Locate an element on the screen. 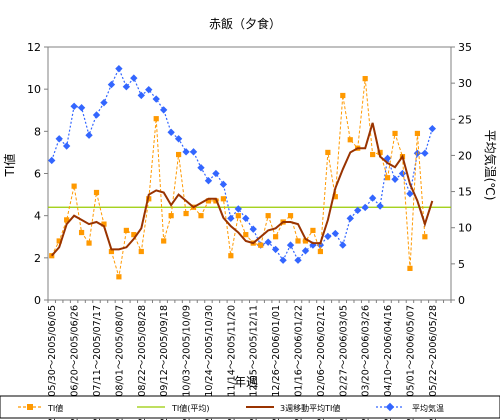 This screenshot has width=500, height=420. x-axis-label: 年週 is located at coordinates (246, 382).